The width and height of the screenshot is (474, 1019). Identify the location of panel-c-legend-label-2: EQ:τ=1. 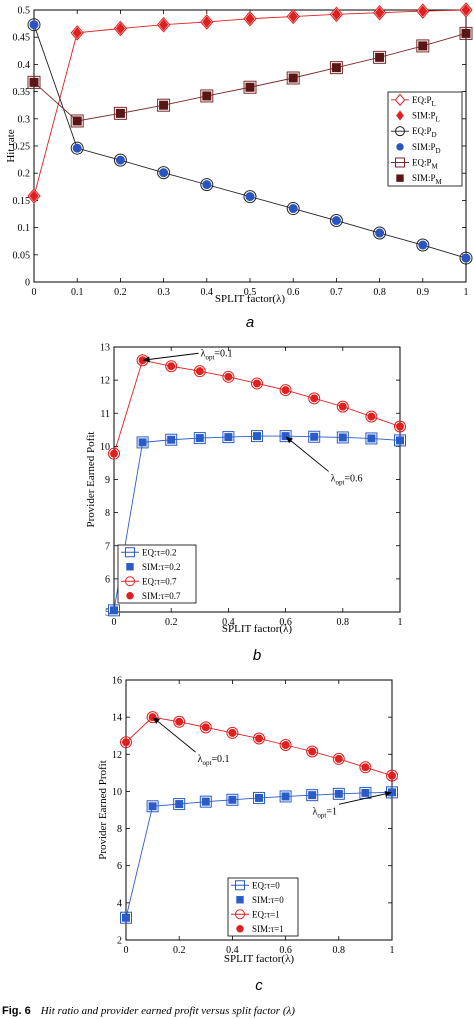
(266, 914).